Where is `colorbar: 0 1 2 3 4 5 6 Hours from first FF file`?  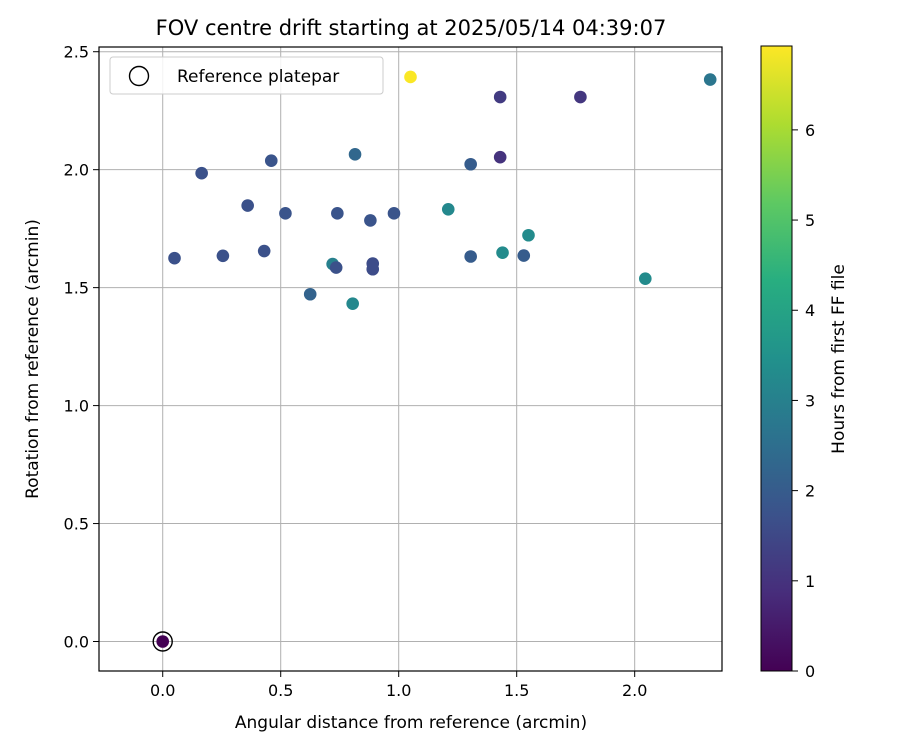
colorbar: 0 1 2 3 4 5 6 Hours from first FF file is located at coordinates (804, 363).